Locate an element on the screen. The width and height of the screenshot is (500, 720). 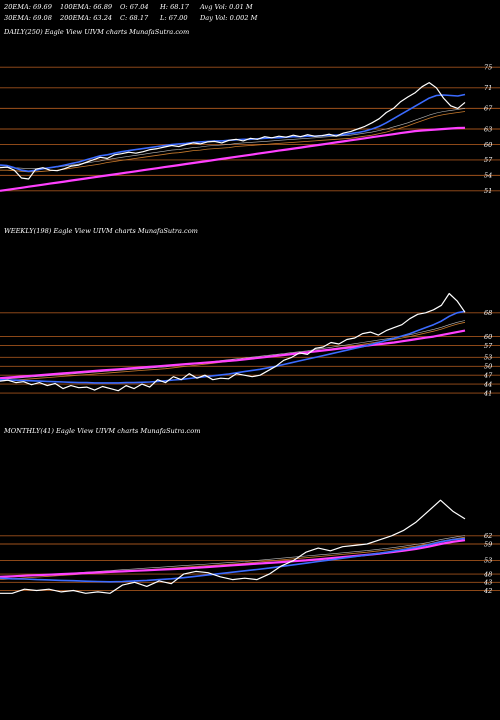
y-tick-label: 54 is located at coordinates (488, 176).